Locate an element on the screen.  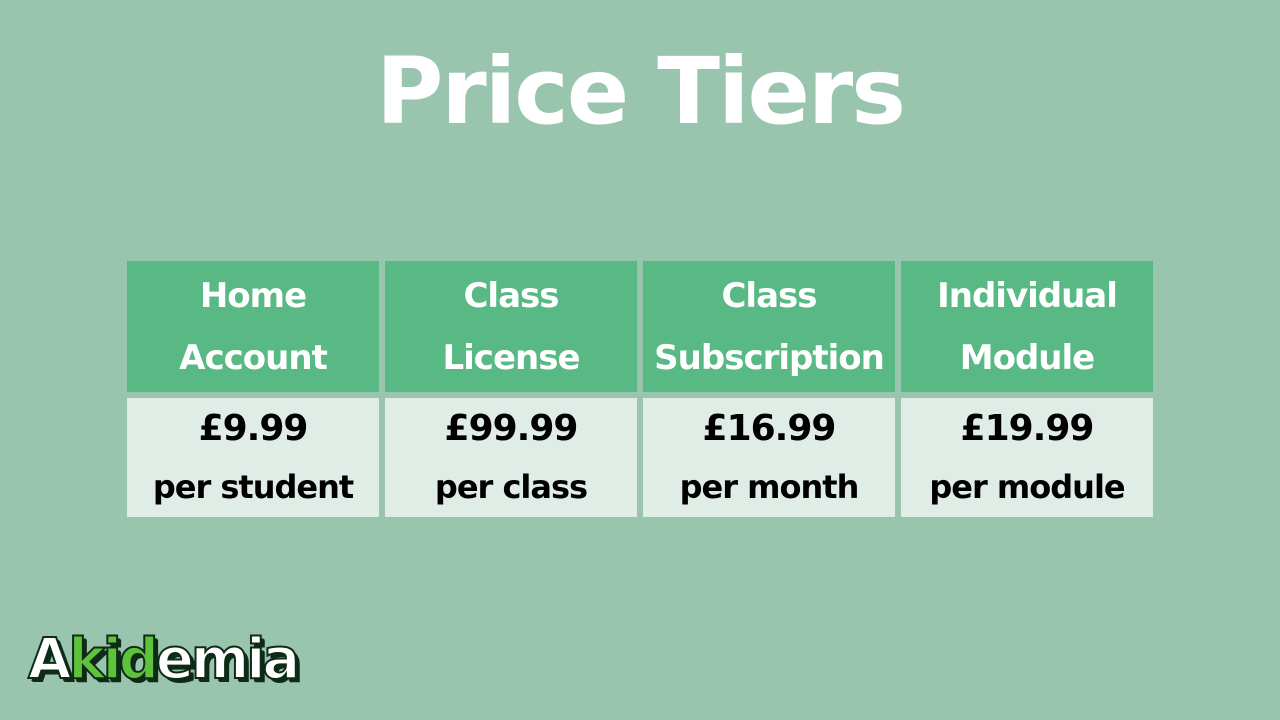
tier-individual-module: Individual Module £19.99 per module is located at coordinates (1027, 389).